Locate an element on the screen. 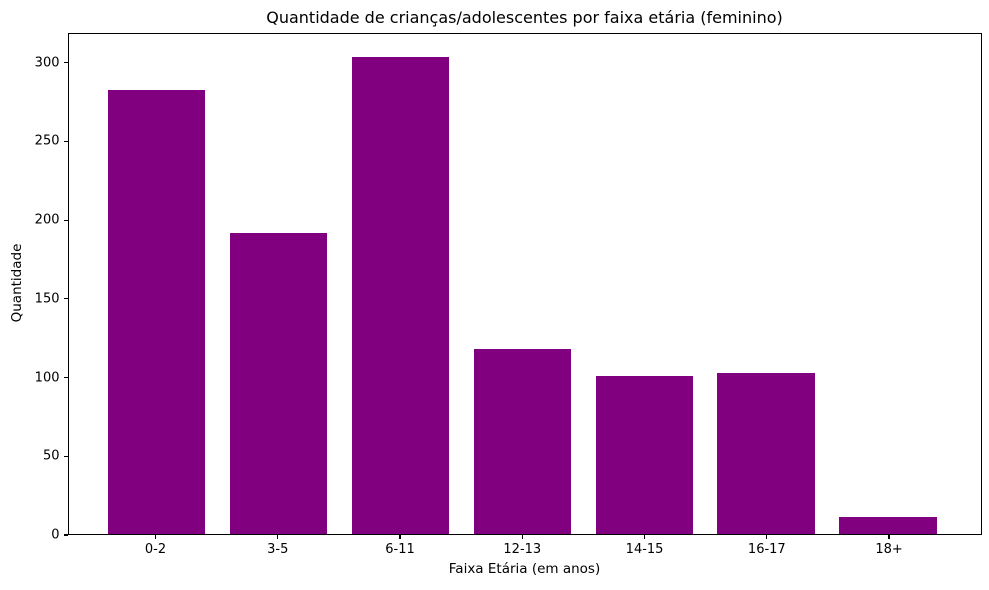 The image size is (989, 590). y-tick-label: 200 is located at coordinates (47, 220).